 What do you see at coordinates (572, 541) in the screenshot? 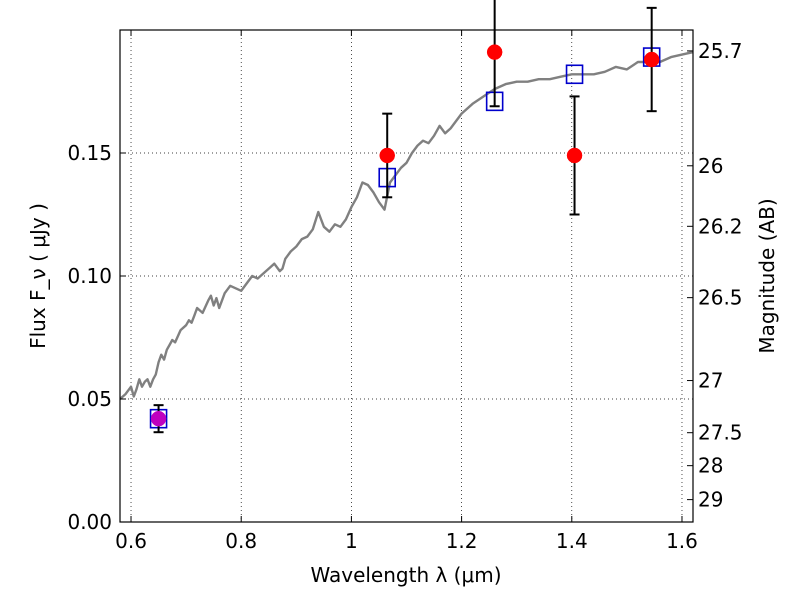
I see `x-tick-label: 1.4` at bounding box center [572, 541].